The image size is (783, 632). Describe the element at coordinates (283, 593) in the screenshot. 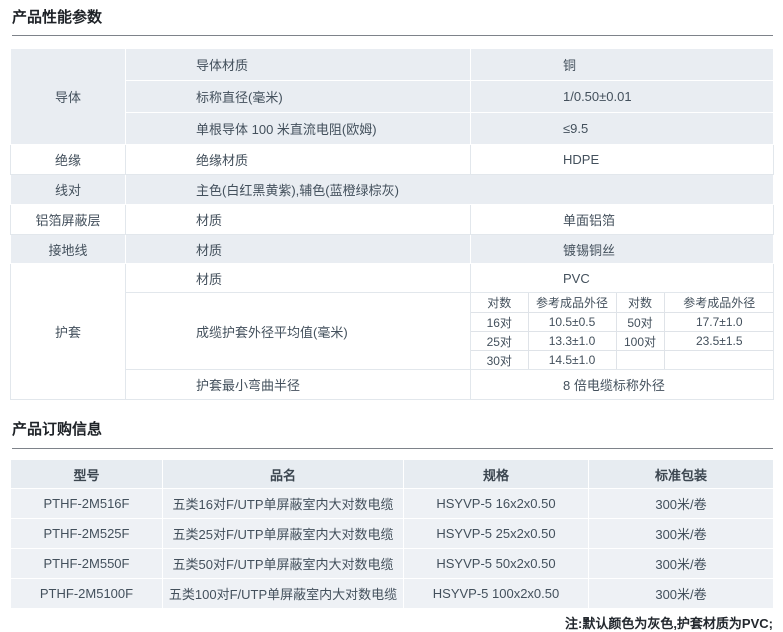

I see `name-cell: 五类100对F/UTP单屏蔽室内大对数电缆` at that location.